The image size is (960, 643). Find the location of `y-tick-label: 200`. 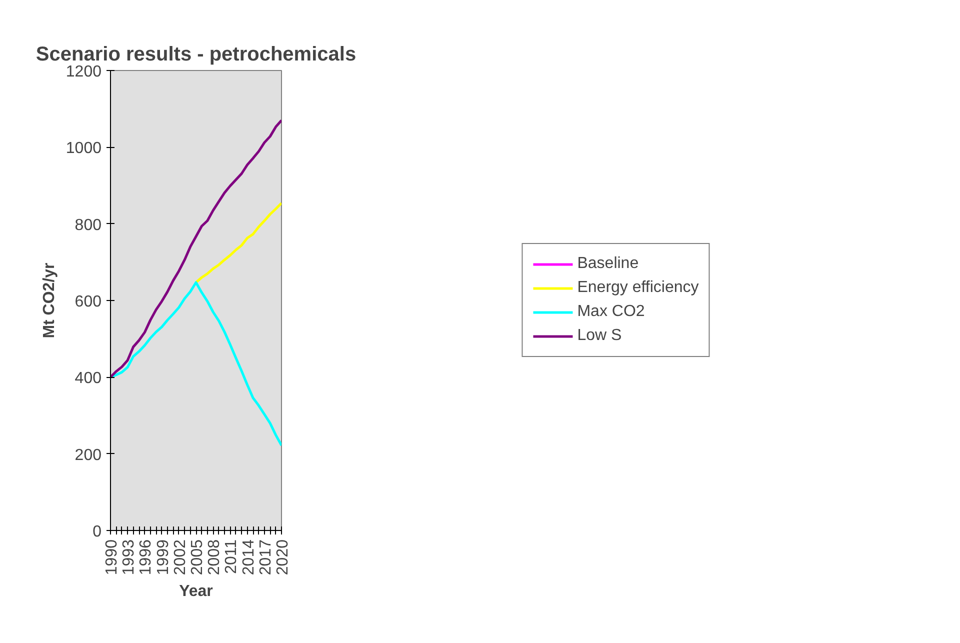

y-tick-label: 200 is located at coordinates (88, 455).